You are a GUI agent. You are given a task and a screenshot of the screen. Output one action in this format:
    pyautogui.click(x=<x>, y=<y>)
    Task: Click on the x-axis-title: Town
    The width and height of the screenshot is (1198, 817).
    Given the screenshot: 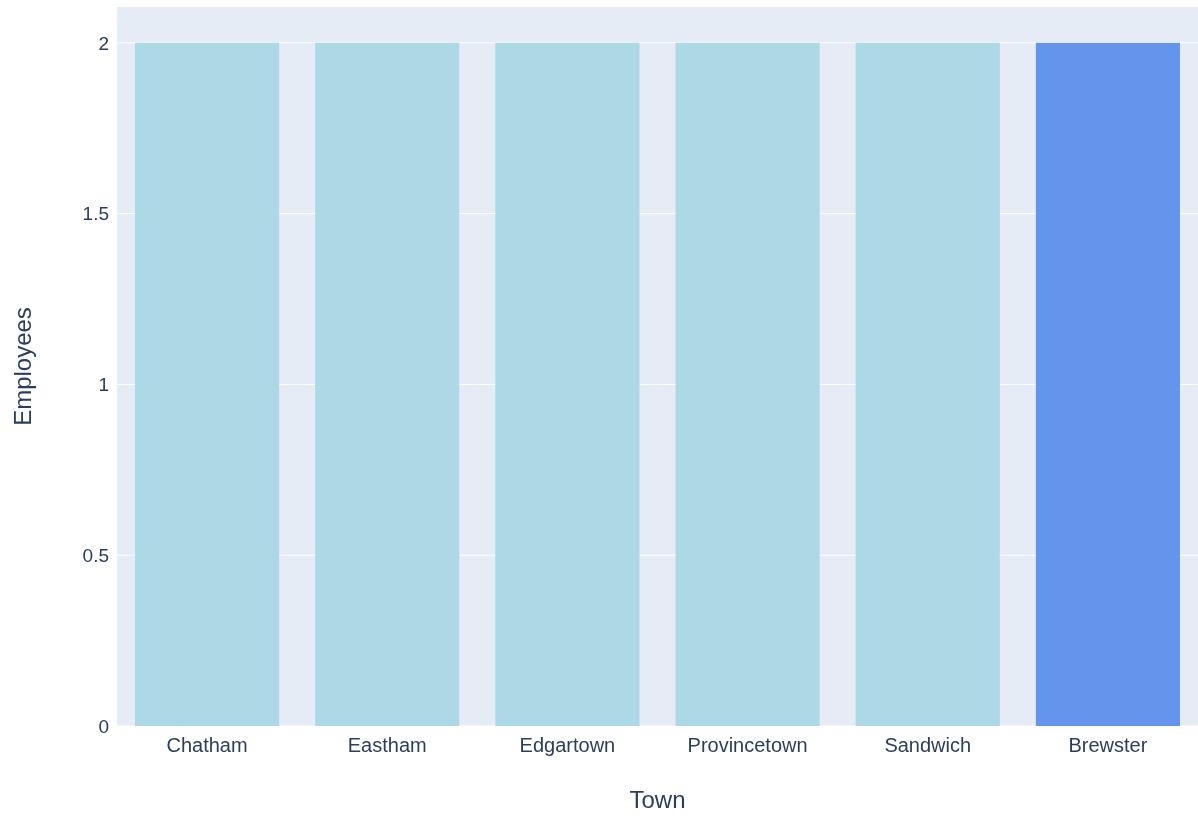 What is the action you would take?
    pyautogui.click(x=657, y=799)
    